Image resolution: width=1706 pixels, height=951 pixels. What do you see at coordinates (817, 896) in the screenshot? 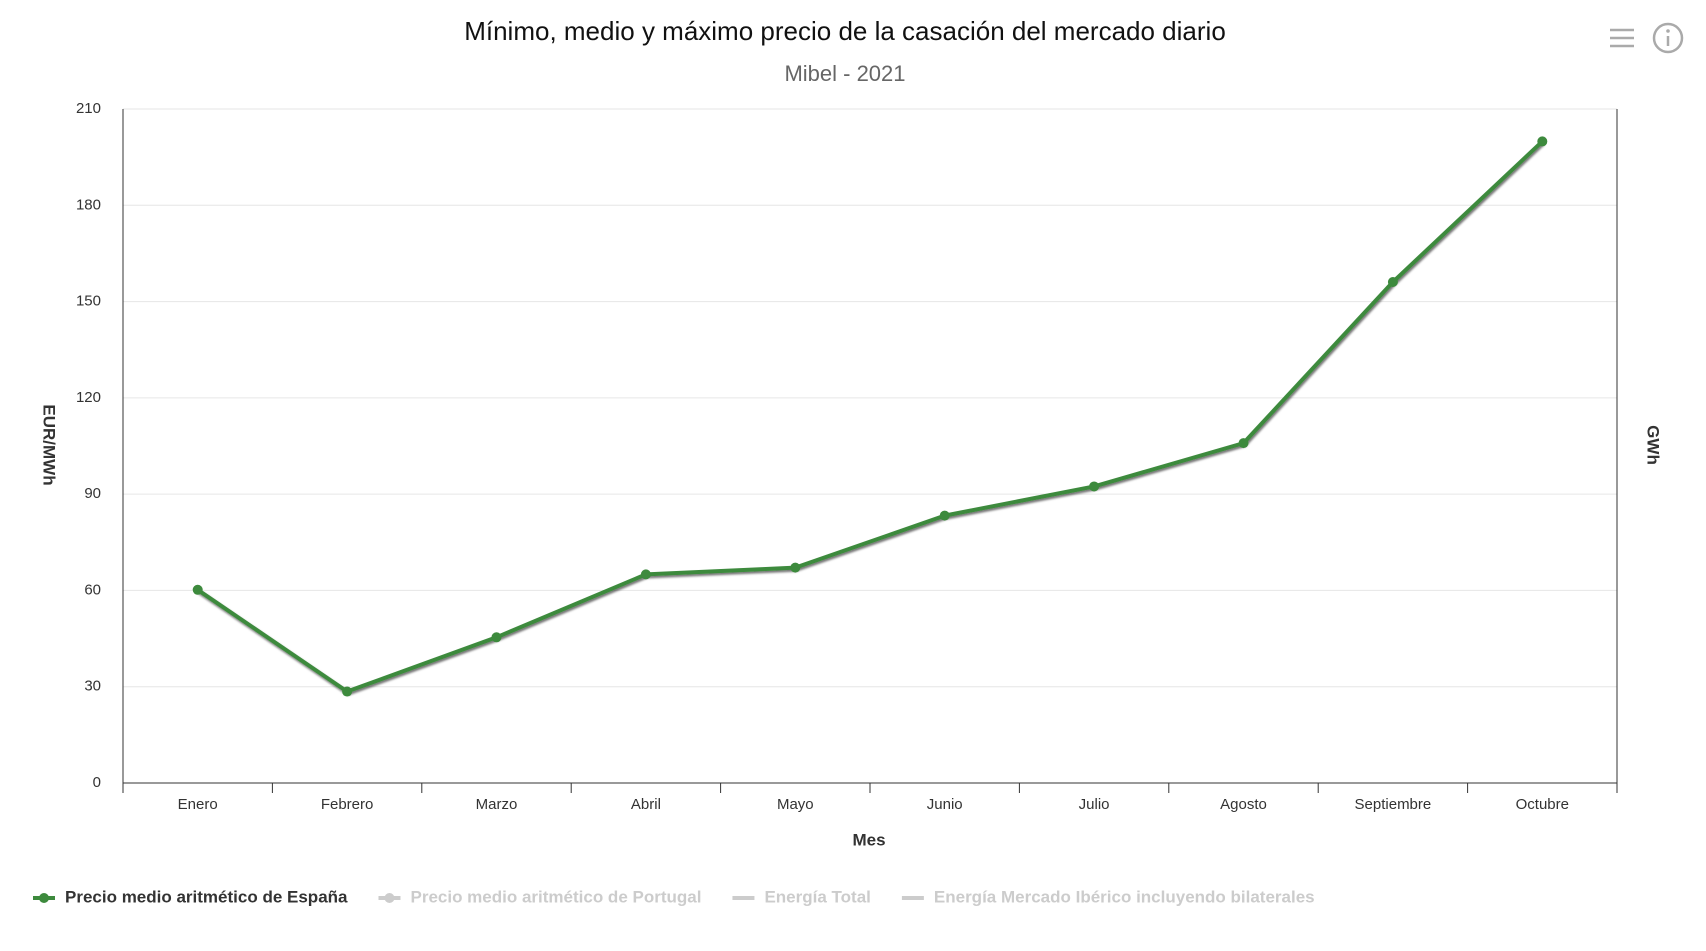
I see `legend-label: Energía Total` at bounding box center [817, 896].